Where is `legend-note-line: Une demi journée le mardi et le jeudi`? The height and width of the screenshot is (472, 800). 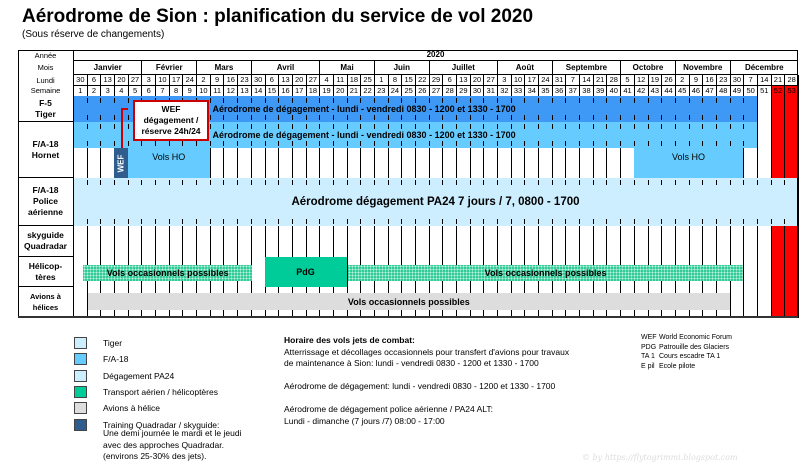 legend-note-line: Une demi journée le mardi et le jeudi is located at coordinates (172, 433).